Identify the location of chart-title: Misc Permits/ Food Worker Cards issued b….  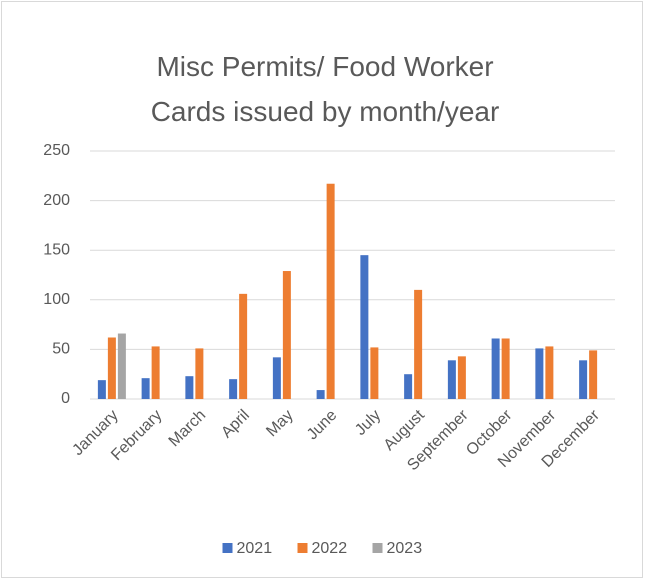
(325, 89).